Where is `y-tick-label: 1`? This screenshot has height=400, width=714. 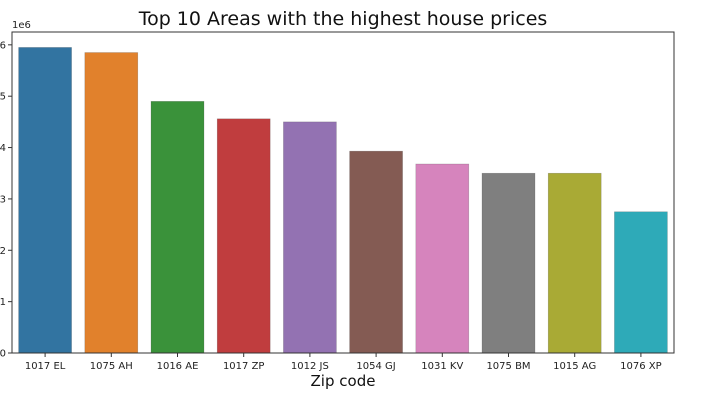 y-tick-label: 1 is located at coordinates (3, 302).